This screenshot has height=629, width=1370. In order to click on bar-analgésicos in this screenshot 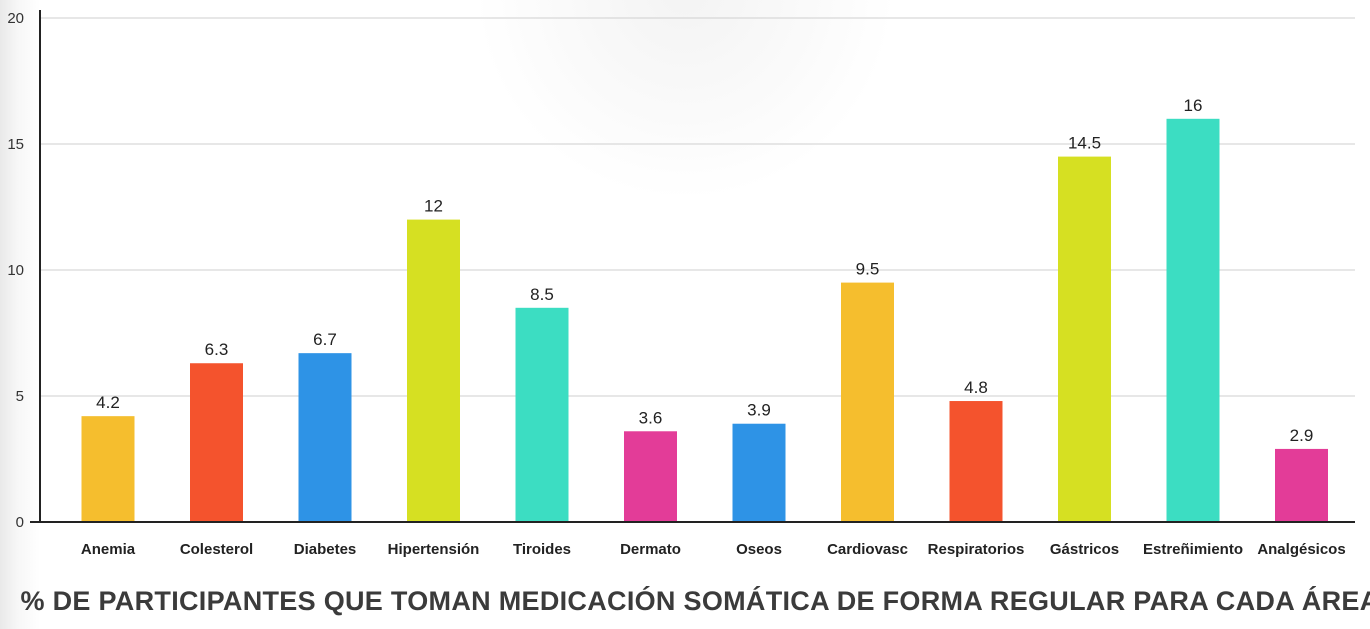, I will do `click(1301, 485)`.